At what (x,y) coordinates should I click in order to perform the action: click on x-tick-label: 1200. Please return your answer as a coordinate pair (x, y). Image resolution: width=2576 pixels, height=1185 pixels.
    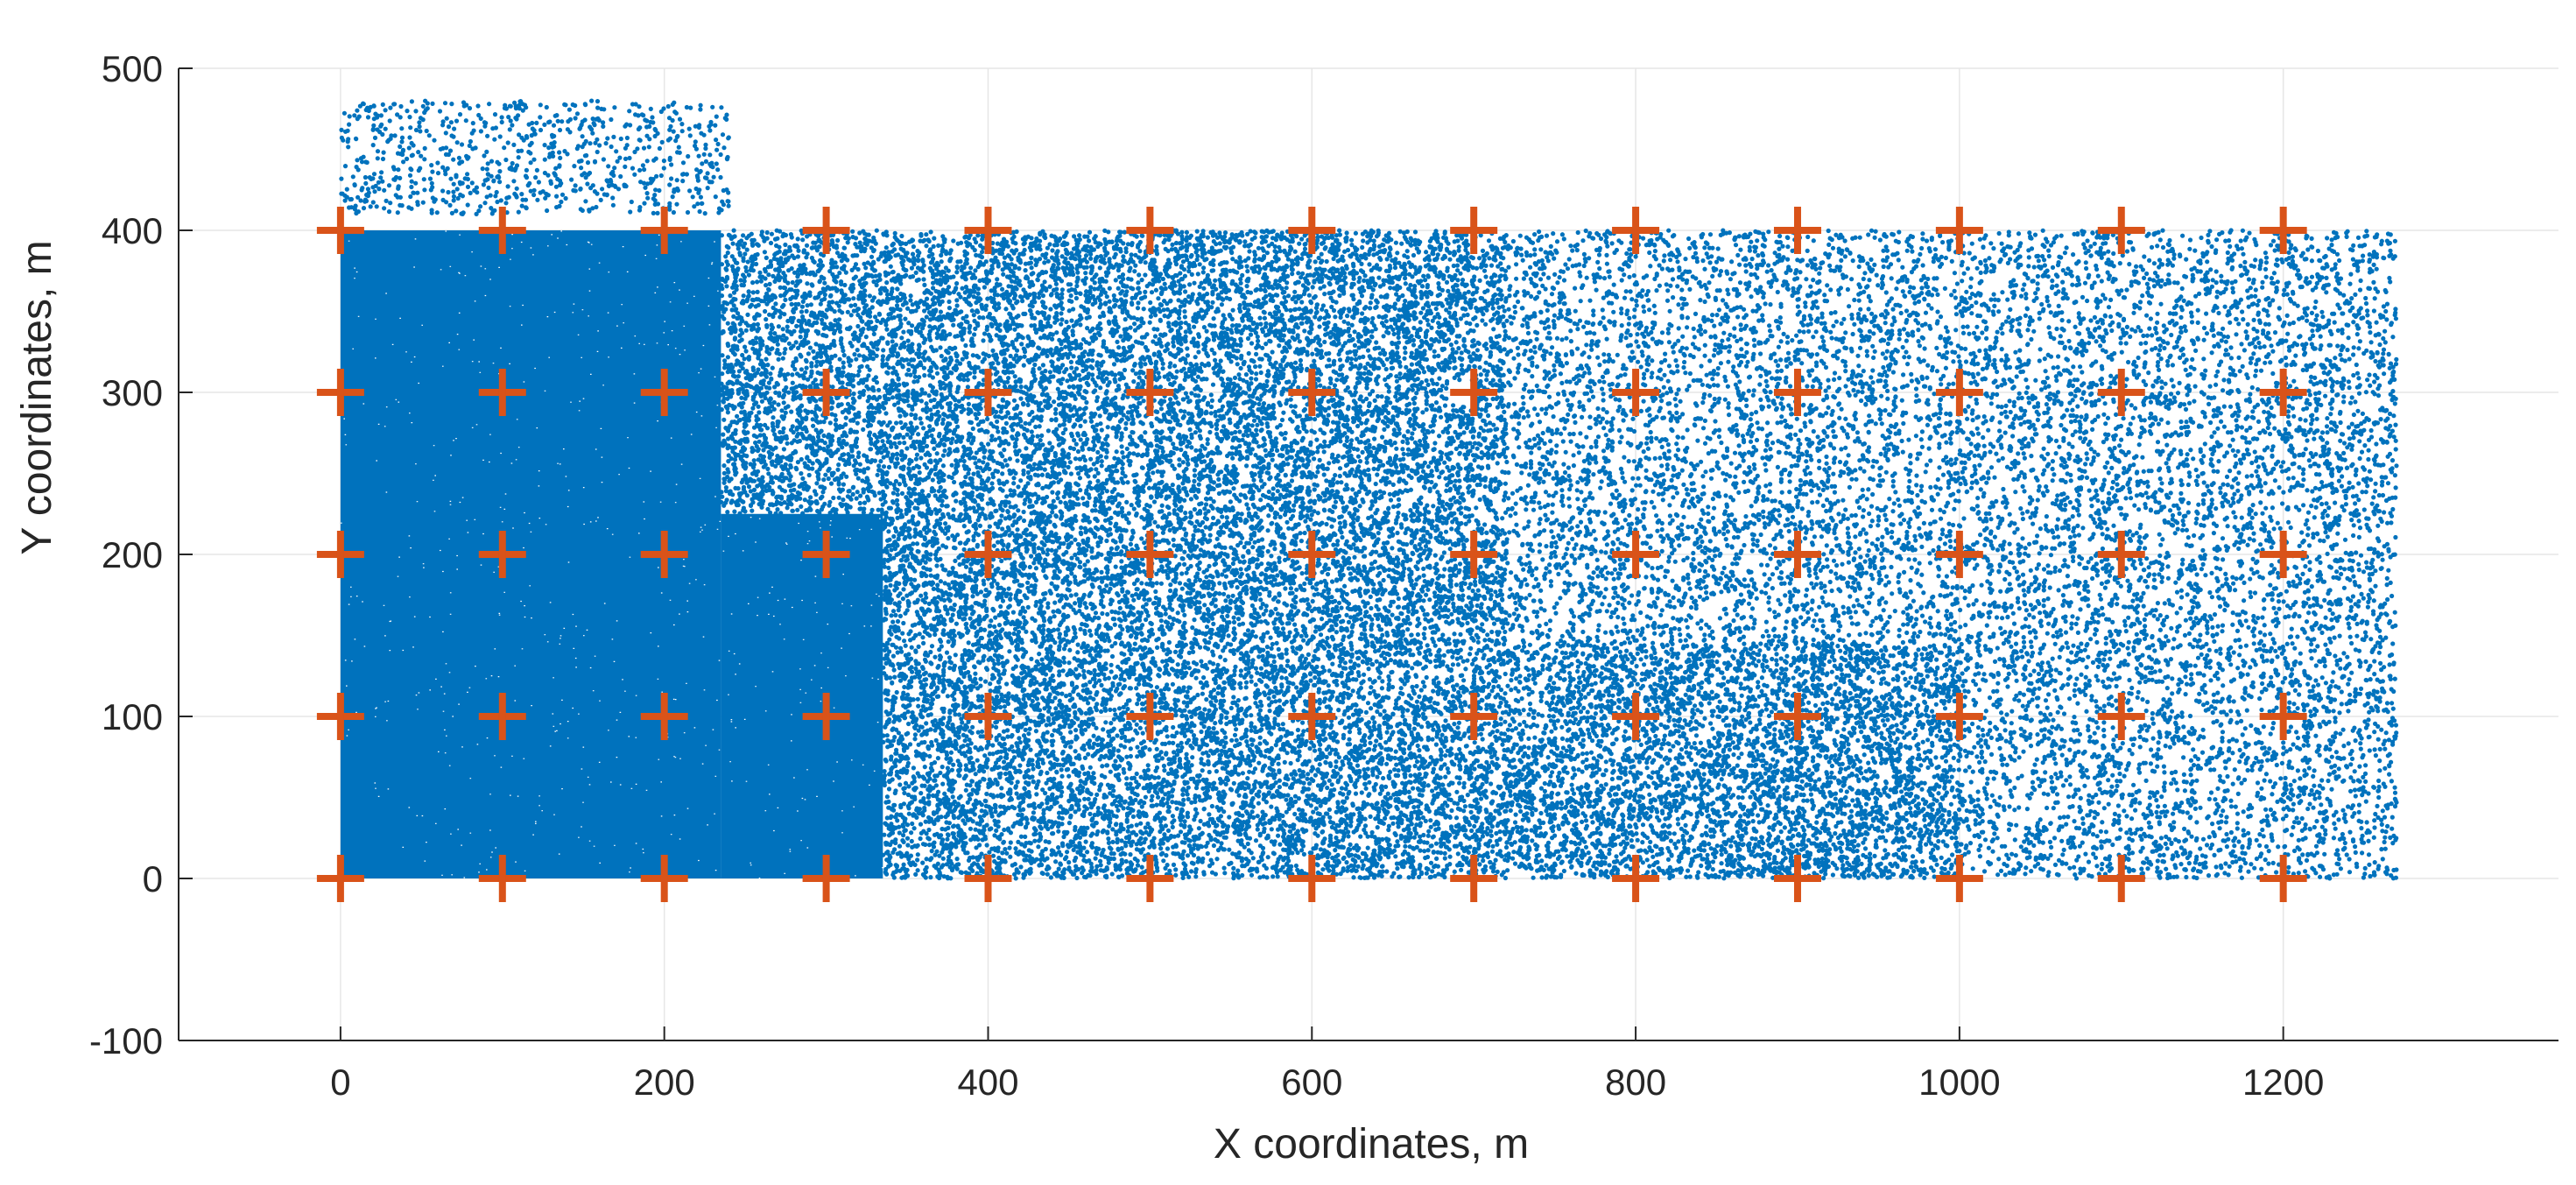
    Looking at the image, I should click on (2283, 1082).